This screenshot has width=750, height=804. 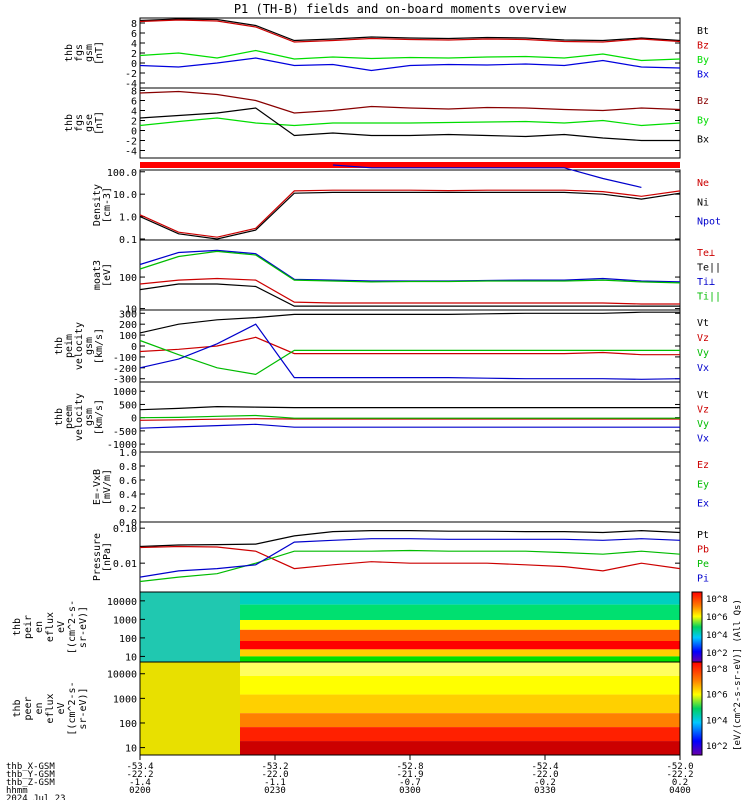 I want to click on ylabel: [km/s], so click(x=99, y=346).